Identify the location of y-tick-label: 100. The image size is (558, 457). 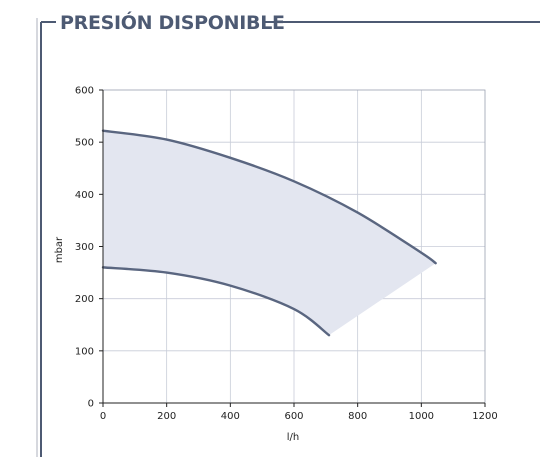
(84, 351).